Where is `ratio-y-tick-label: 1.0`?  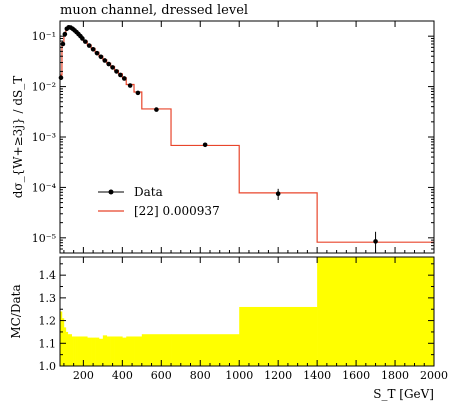 ratio-y-tick-label: 1.0 is located at coordinates (48, 366).